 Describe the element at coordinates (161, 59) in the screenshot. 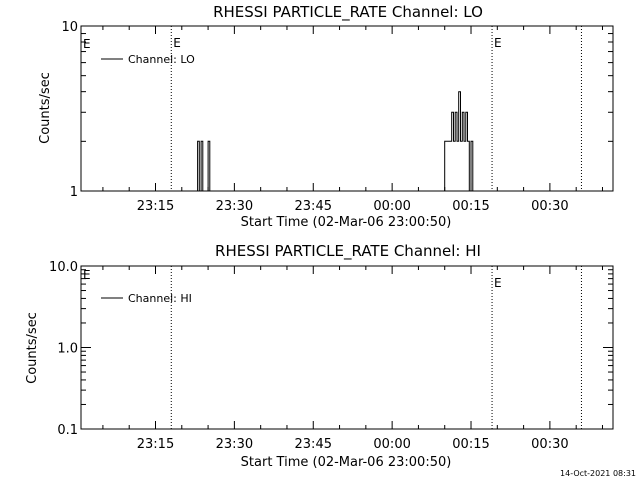

I see `legend-label-lo: Channel: LO` at that location.